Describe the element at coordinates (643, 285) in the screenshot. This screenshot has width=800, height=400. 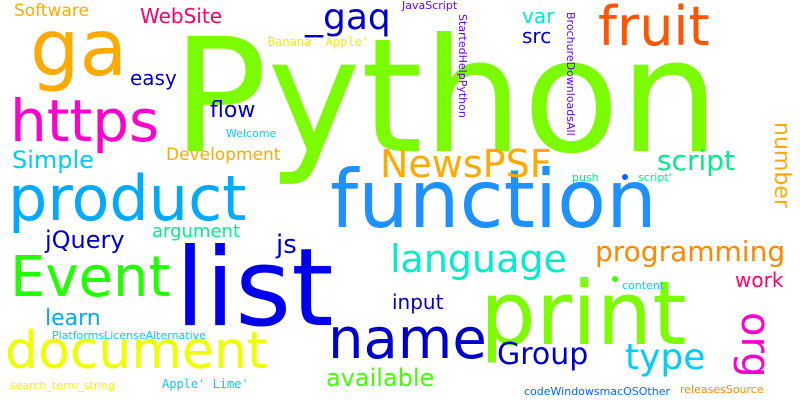
I see `word-content: content` at that location.